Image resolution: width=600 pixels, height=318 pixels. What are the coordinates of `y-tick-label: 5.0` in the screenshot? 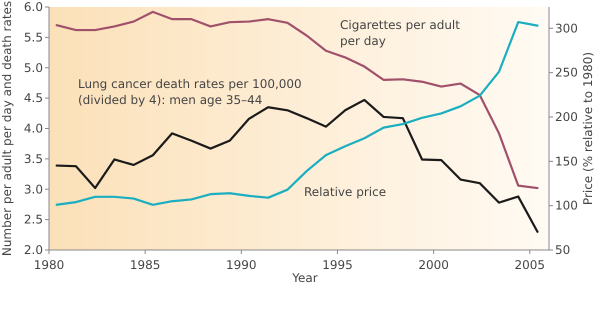 It's located at (33, 67).